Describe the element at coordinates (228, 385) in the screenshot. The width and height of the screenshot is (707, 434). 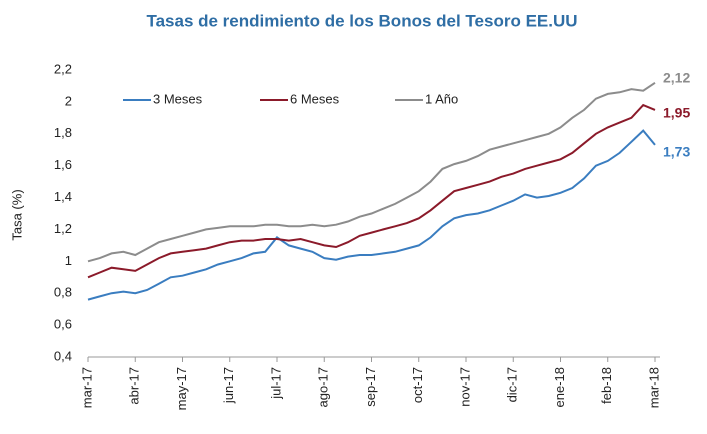
I see `x-tick-label: jun-17` at that location.